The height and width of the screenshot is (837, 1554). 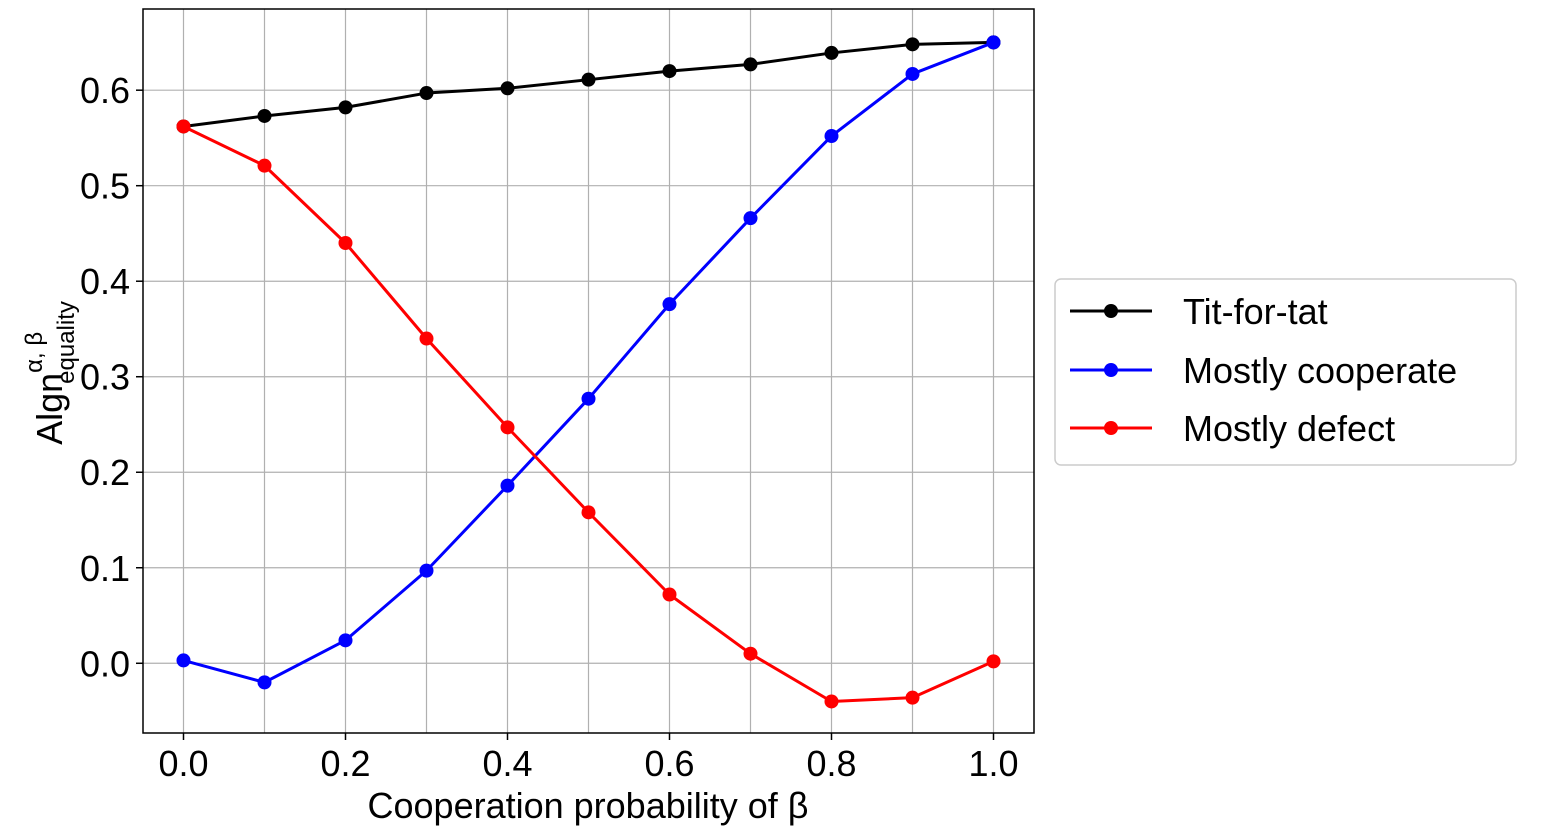 I want to click on x-tick-label: 0.8, so click(x=831, y=763).